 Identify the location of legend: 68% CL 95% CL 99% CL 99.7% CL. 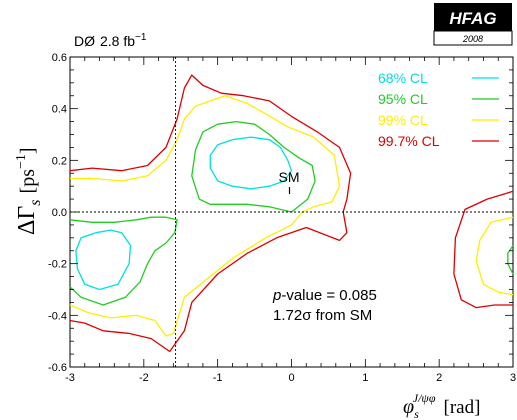
(438, 109).